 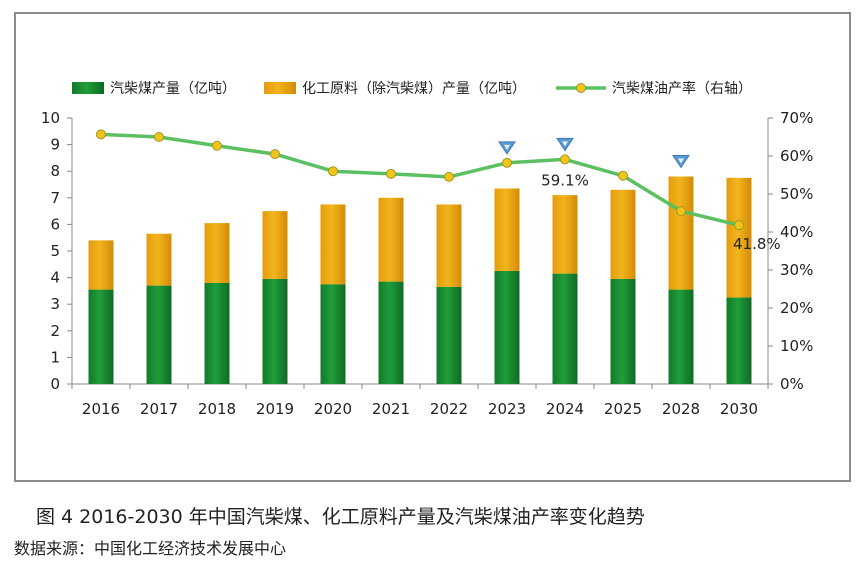 What do you see at coordinates (280, 88) in the screenshot?
I see `legend-swatch-orange` at bounding box center [280, 88].